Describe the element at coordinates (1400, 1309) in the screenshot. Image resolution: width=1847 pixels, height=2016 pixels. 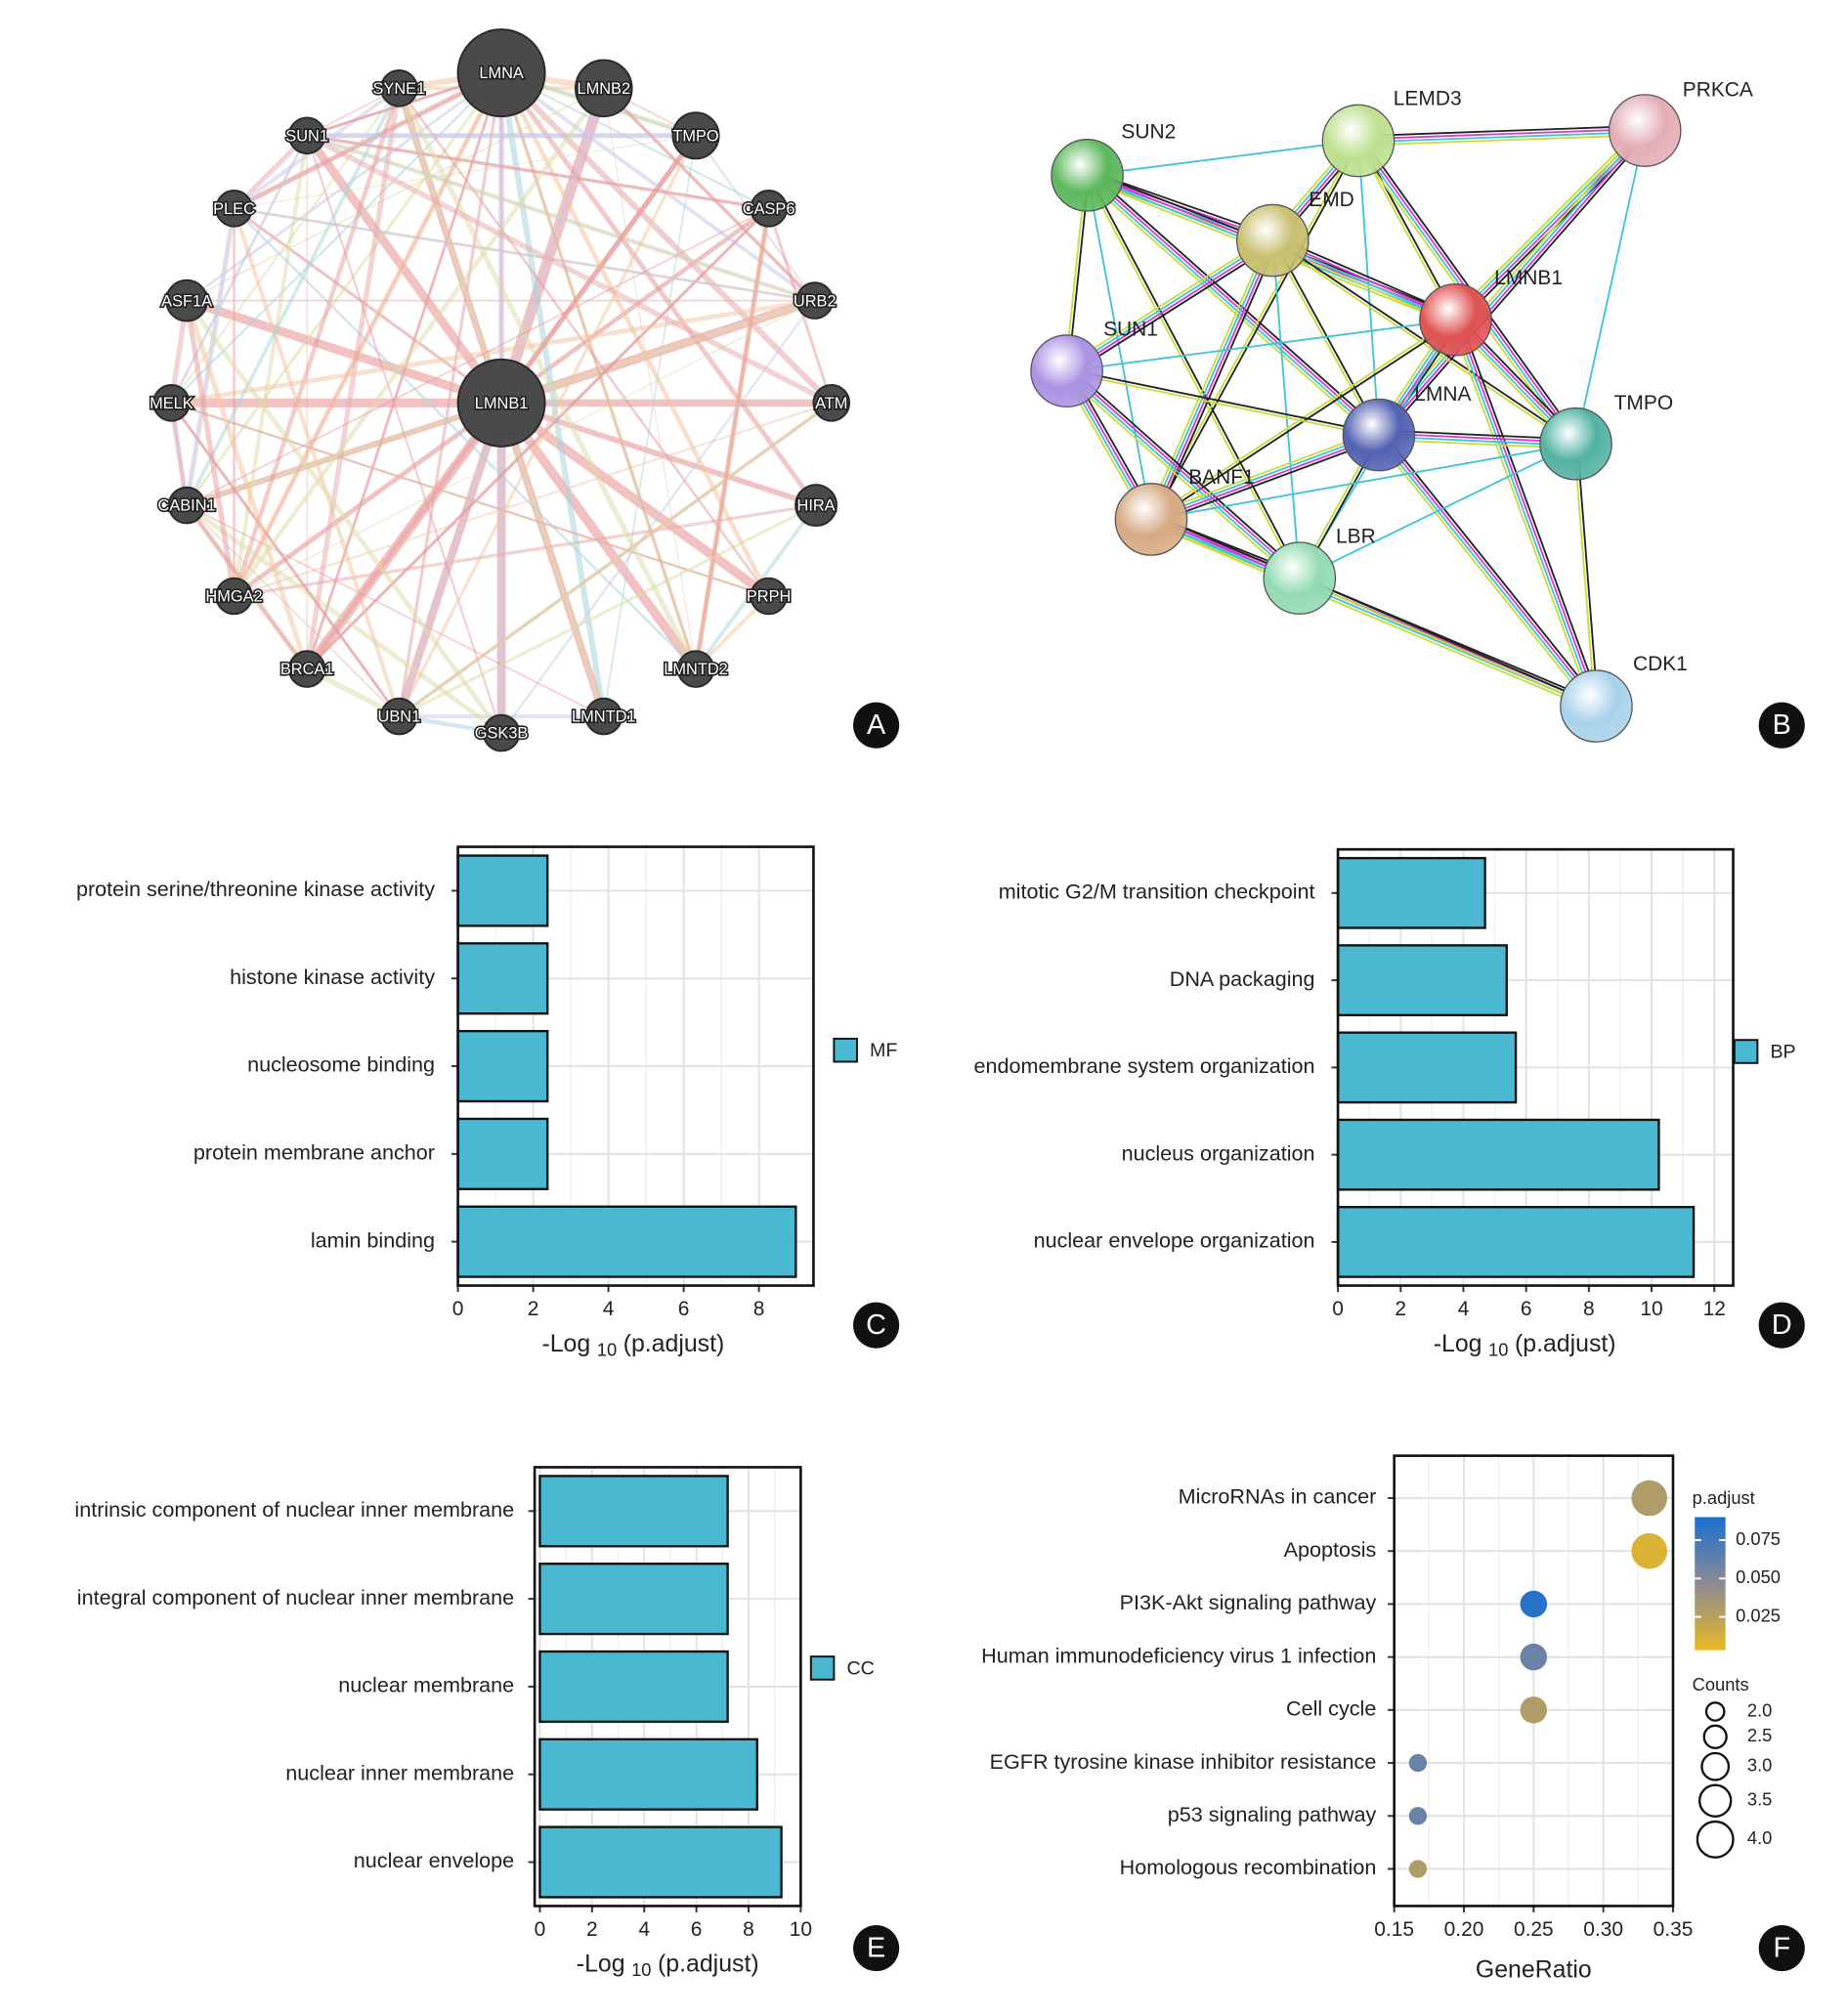
I see `x-tick-label: 2` at that location.